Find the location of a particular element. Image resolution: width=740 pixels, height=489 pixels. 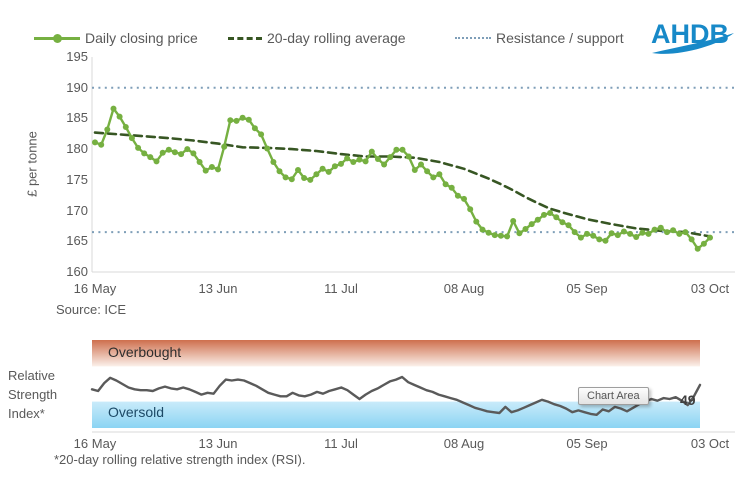

legend-label-average: 20-day rolling average is located at coordinates (336, 38).